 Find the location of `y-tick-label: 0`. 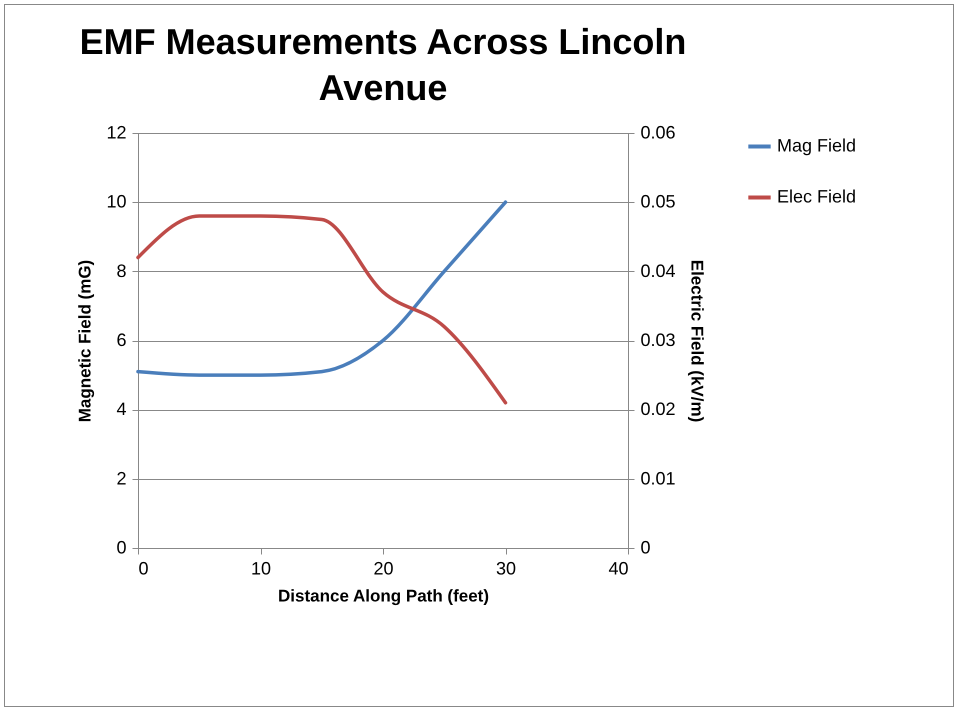

y-tick-label: 0 is located at coordinates (121, 548).